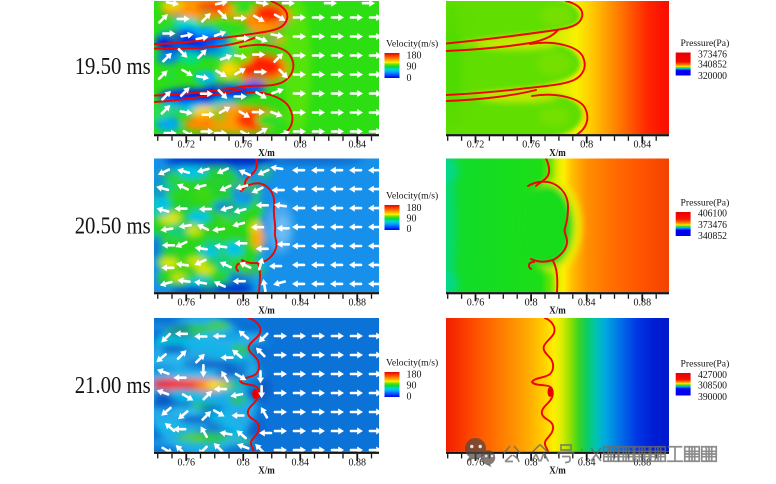 The image size is (776, 484). What do you see at coordinates (113, 225) in the screenshot?
I see `svg-text: 20.50 ms` at bounding box center [113, 225].